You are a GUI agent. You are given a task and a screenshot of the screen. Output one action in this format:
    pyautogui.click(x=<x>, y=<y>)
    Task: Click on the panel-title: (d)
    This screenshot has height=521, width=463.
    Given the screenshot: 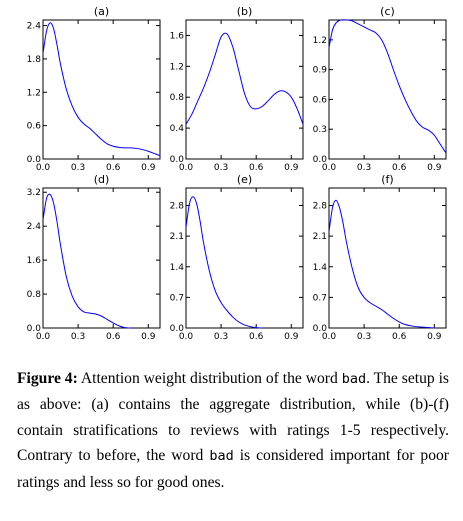 What is the action you would take?
    pyautogui.click(x=102, y=179)
    